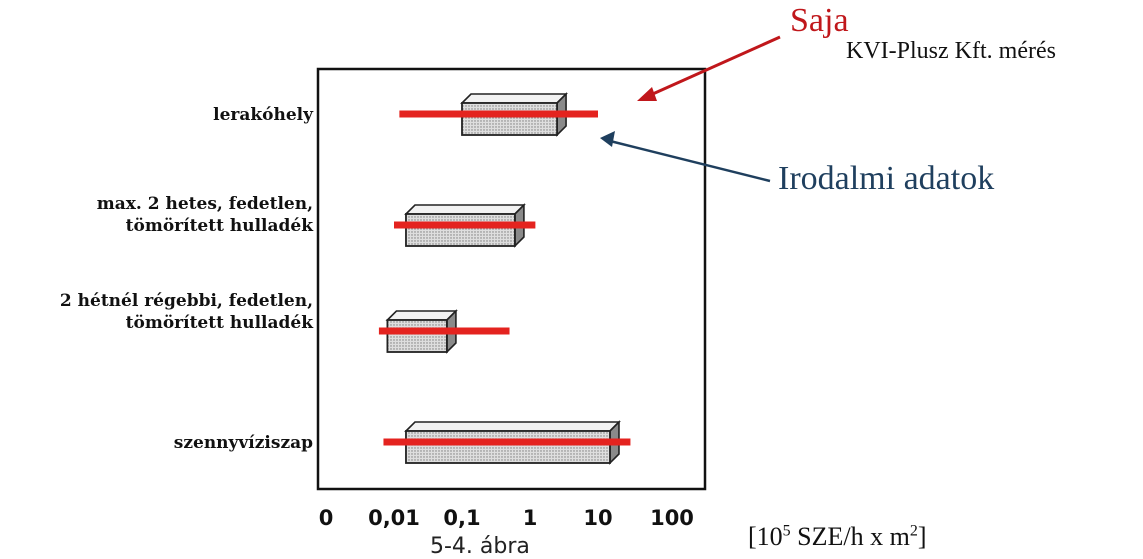  I want to click on x-tick-label: 0, so click(326, 518).